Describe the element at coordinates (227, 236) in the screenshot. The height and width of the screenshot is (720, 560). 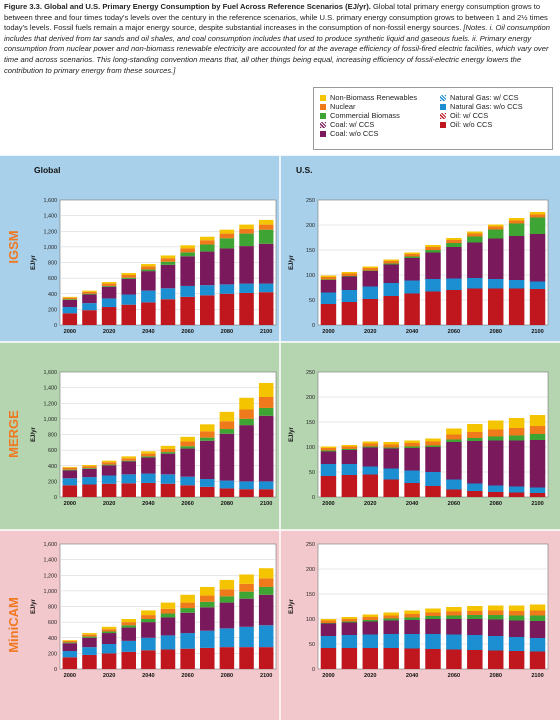
I see `bar-segment-nuclear-2080` at that location.